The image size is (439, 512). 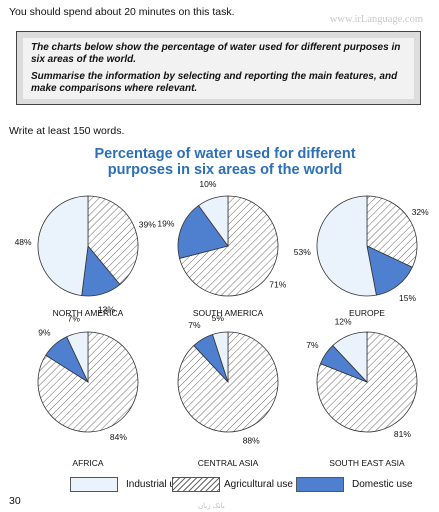 What do you see at coordinates (392, 231) in the screenshot?
I see `pie-slice-europe-agricultural` at bounding box center [392, 231].